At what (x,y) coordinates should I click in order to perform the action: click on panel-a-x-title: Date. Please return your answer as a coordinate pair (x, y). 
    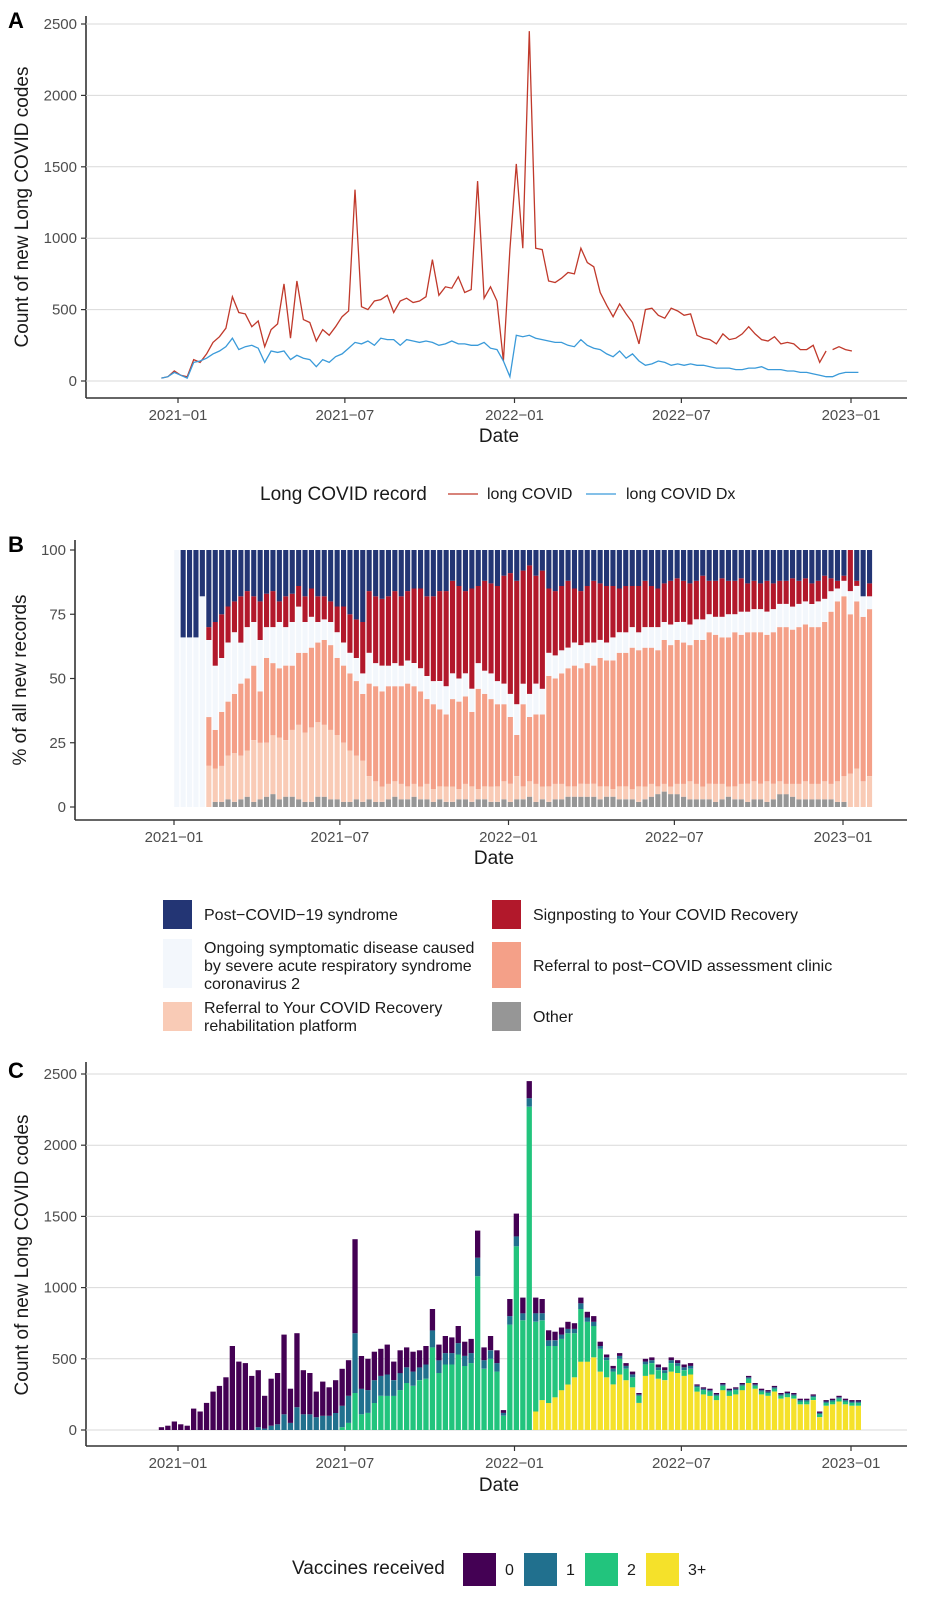
    Looking at the image, I should click on (499, 436).